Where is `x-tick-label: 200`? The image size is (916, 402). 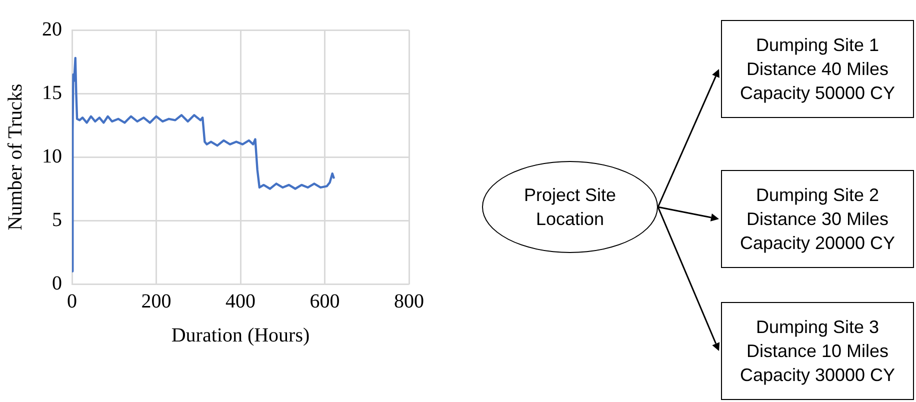
x-tick-label: 200 is located at coordinates (156, 301).